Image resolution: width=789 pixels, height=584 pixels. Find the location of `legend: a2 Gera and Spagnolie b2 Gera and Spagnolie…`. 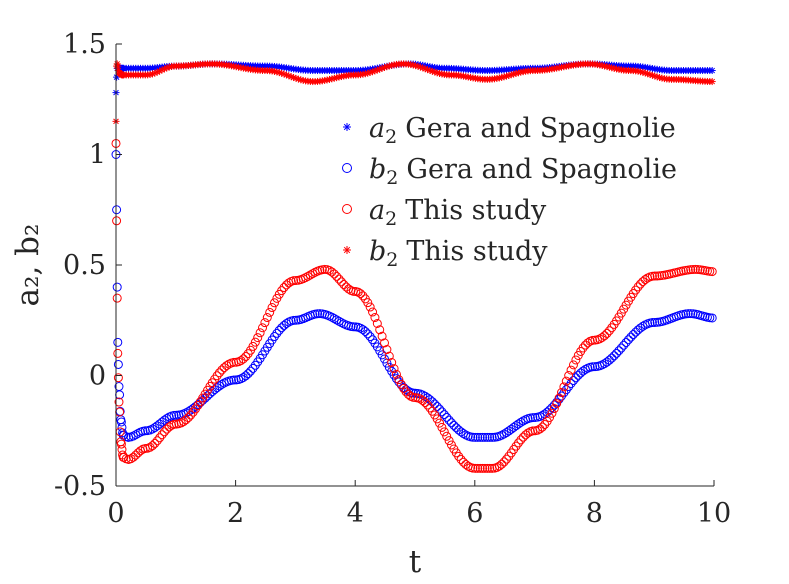

legend: a2 Gera and Spagnolie b2 Gera and Spagnolie… is located at coordinates (509, 192).